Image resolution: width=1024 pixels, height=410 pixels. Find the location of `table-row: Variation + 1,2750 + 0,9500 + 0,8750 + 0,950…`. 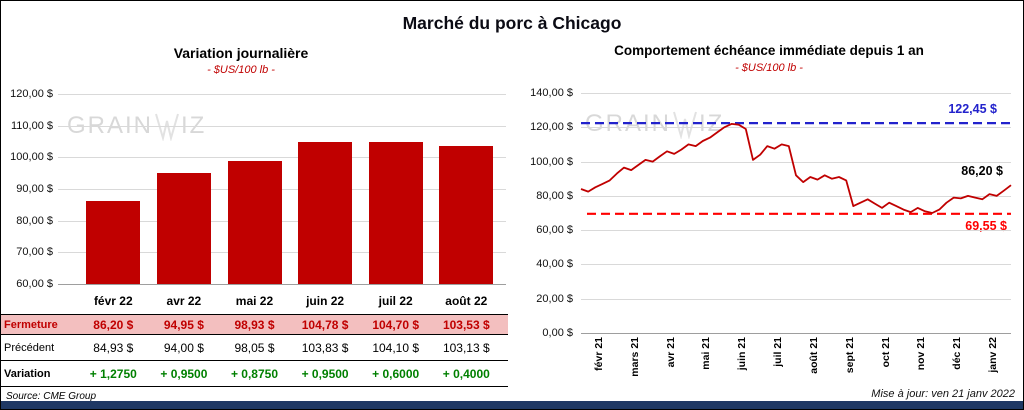

table-row: Variation + 1,2750 + 0,9500 + 0,8750 + 0,950… is located at coordinates (254, 373).